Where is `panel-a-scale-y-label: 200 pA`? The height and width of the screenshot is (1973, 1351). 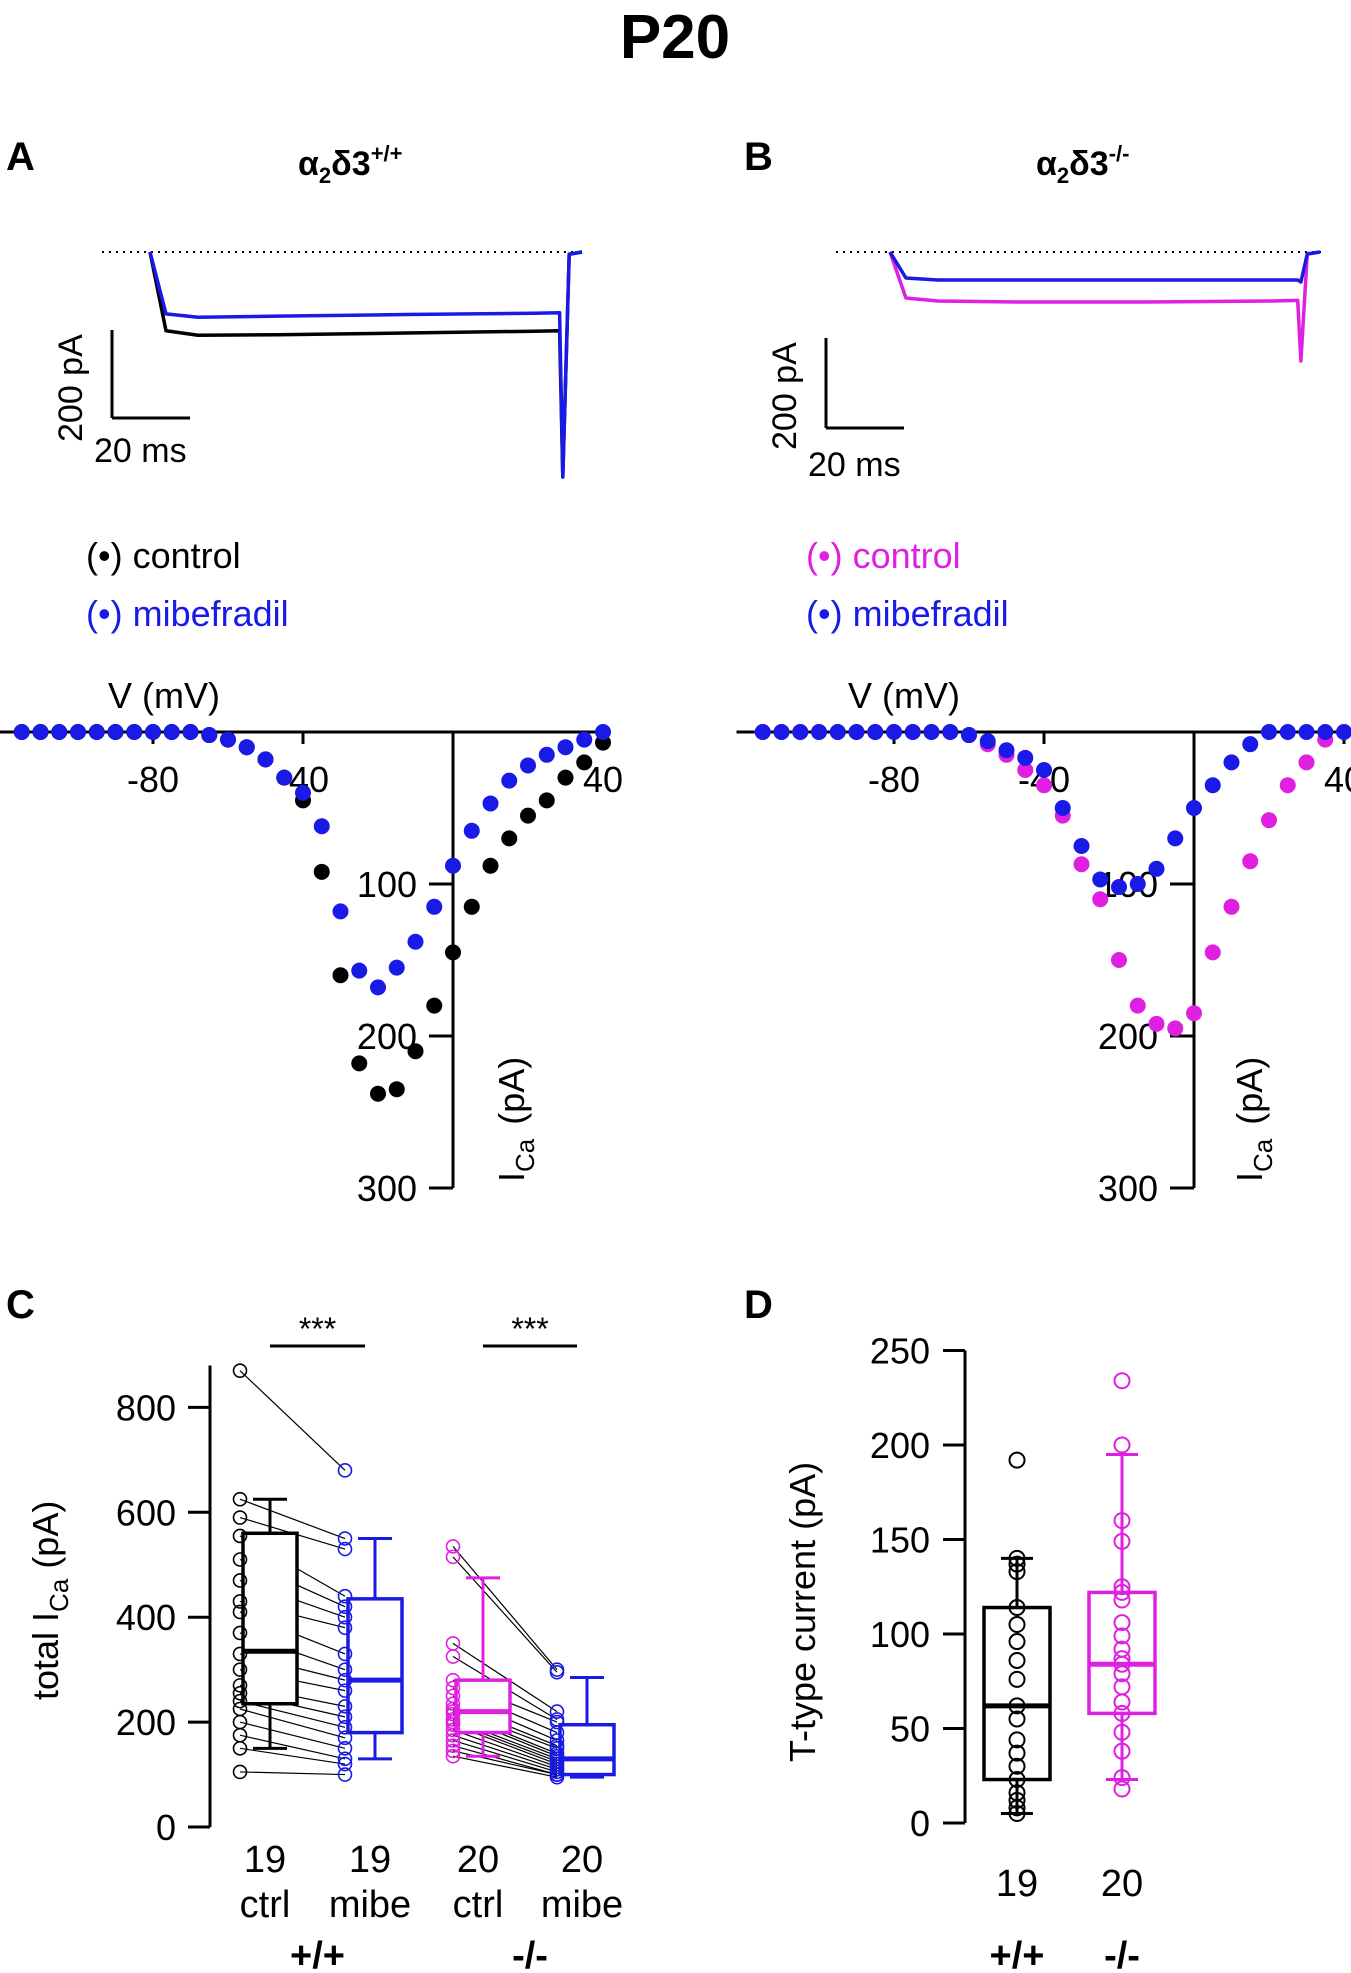
panel-a-scale-y-label: 200 pA is located at coordinates (71, 388).